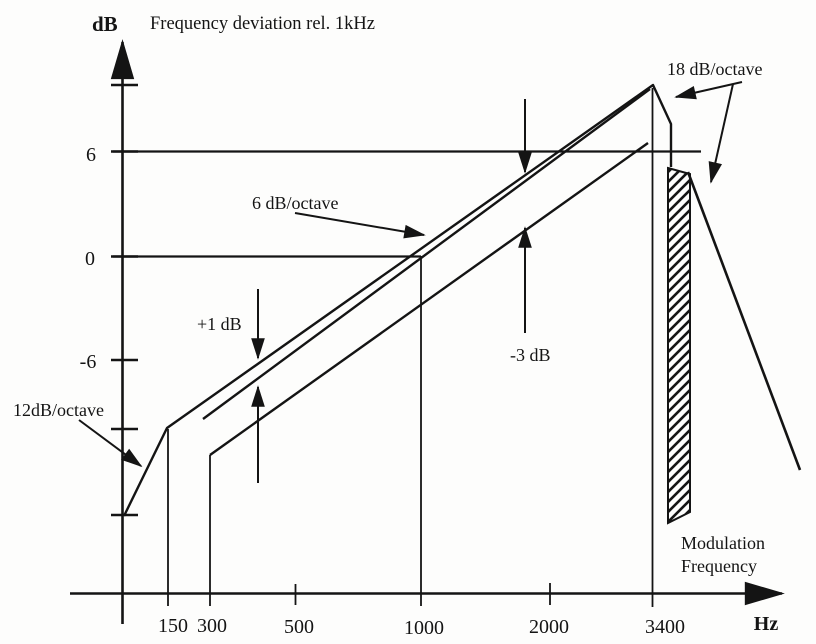 Image resolution: width=816 pixels, height=644 pixels. Describe the element at coordinates (299, 627) in the screenshot. I see `x-label-500: 500` at that location.